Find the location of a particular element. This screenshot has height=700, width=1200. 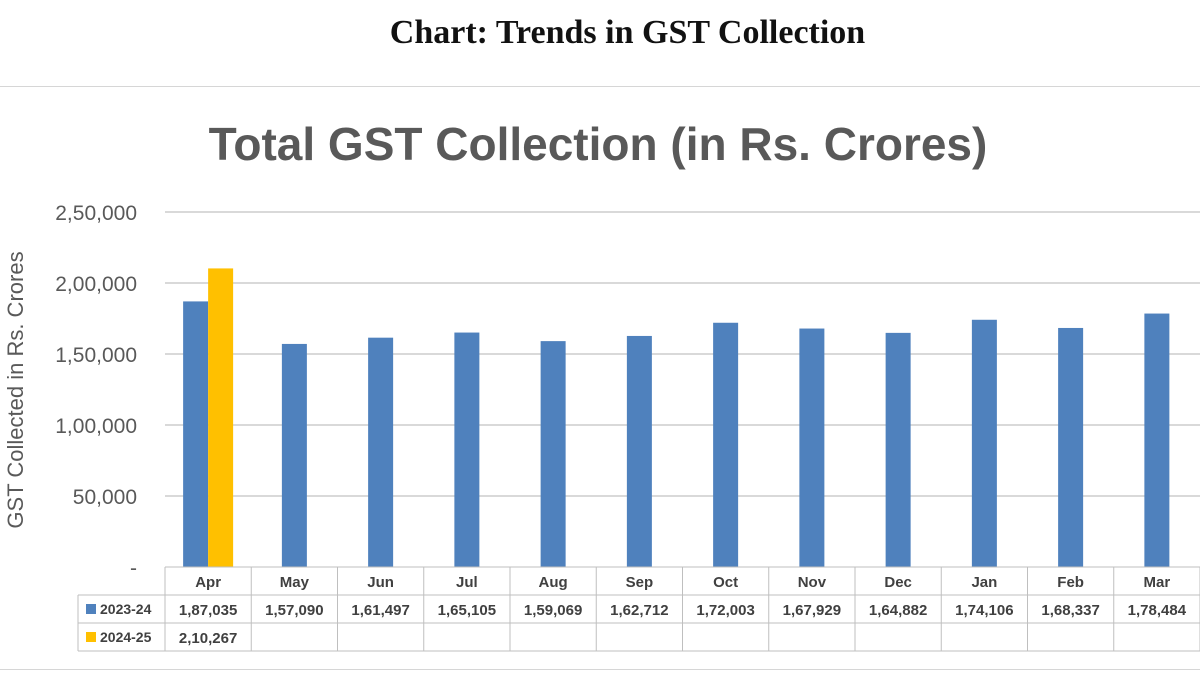

y-tick-label: - is located at coordinates (133, 568).